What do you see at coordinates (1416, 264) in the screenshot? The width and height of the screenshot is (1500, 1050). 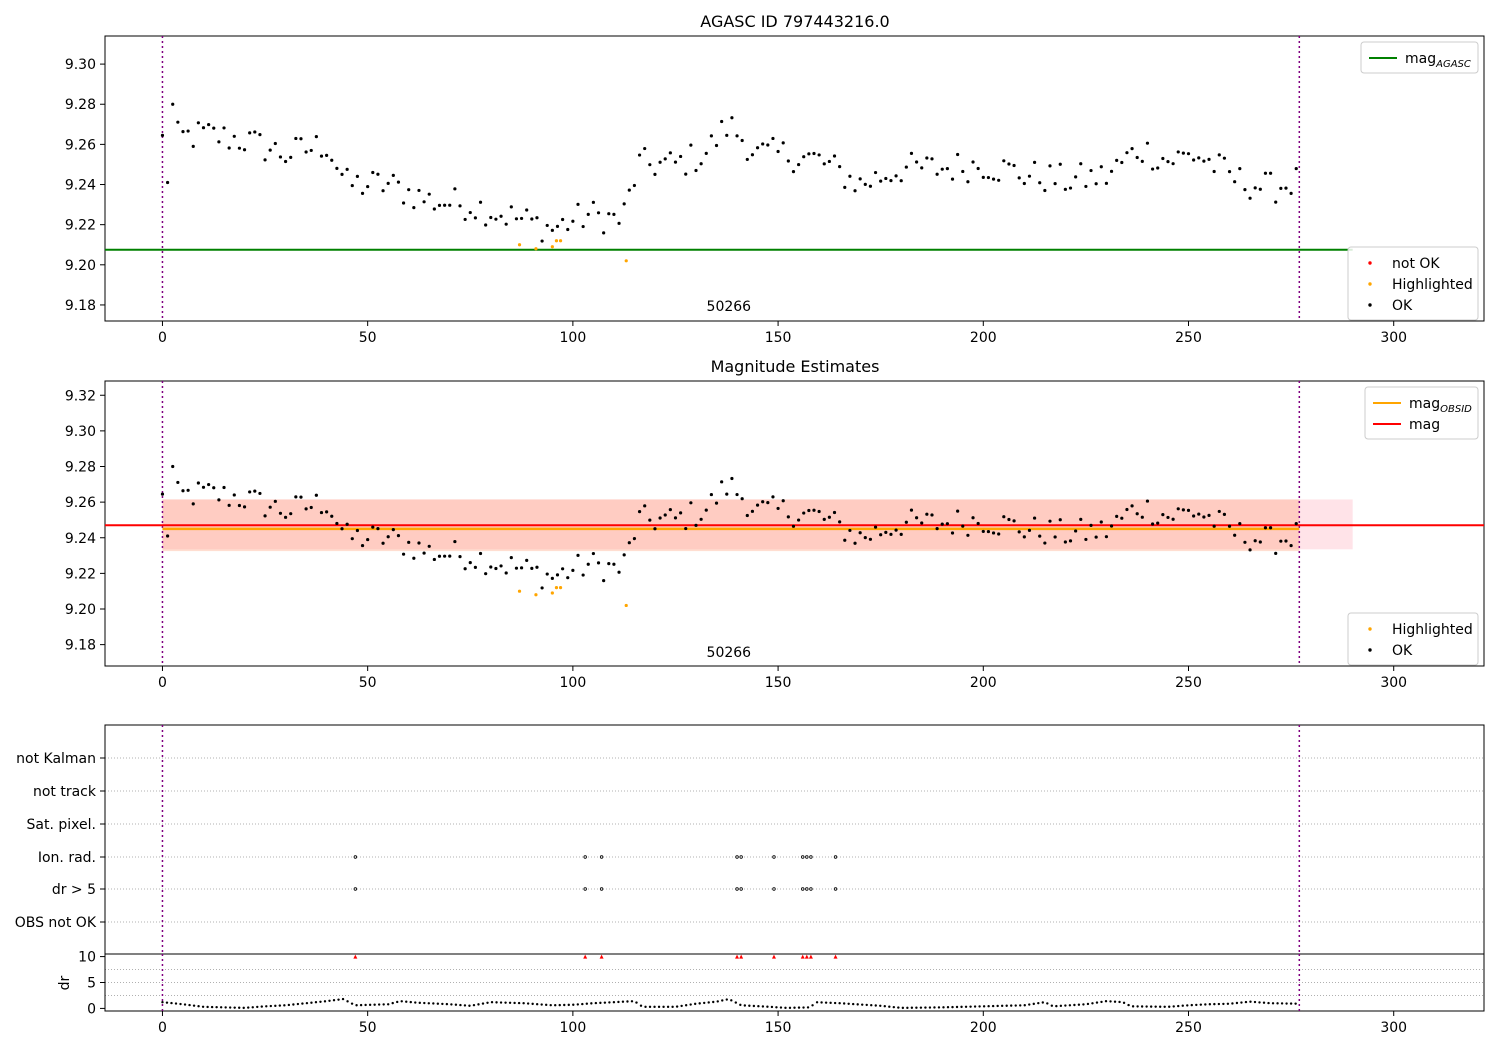 I see `legend-bottom-label: not OK` at bounding box center [1416, 264].